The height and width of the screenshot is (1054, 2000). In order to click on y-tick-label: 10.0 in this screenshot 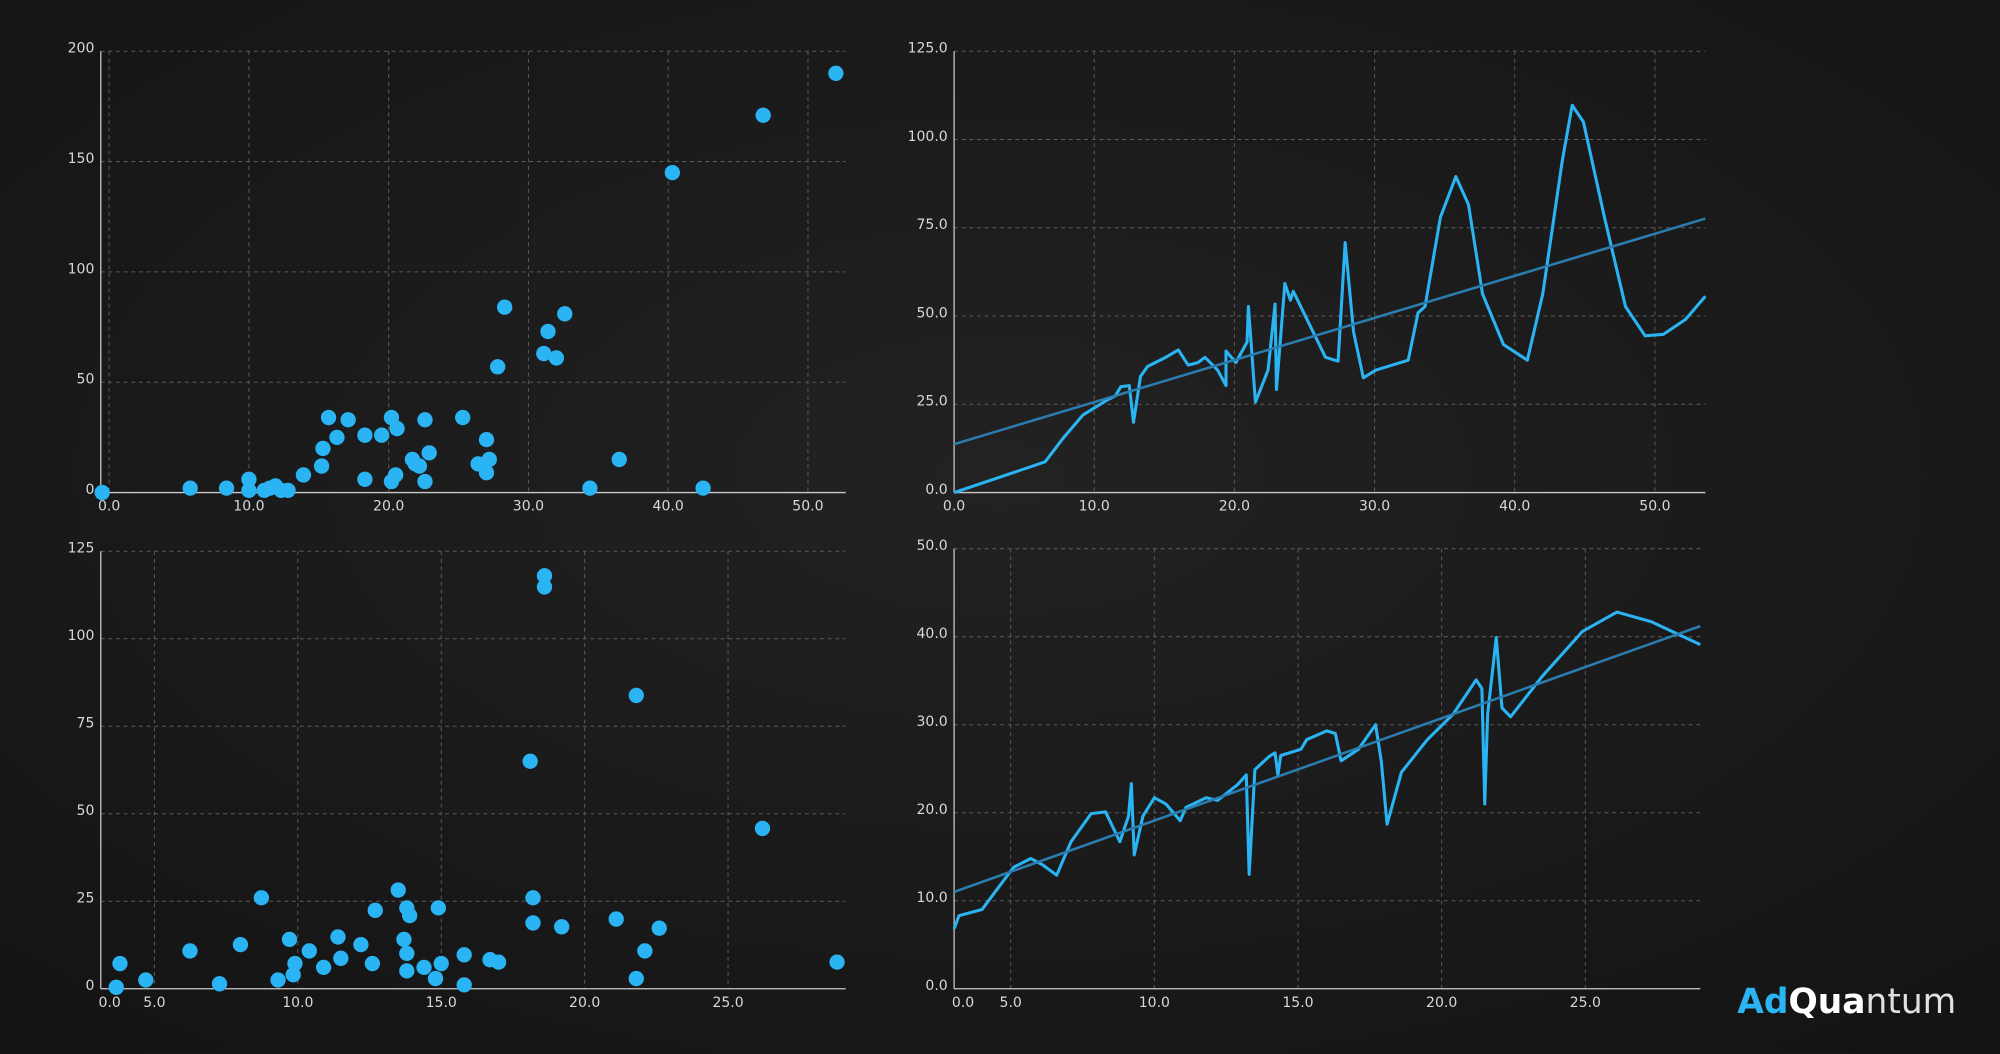, I will do `click(931, 898)`.